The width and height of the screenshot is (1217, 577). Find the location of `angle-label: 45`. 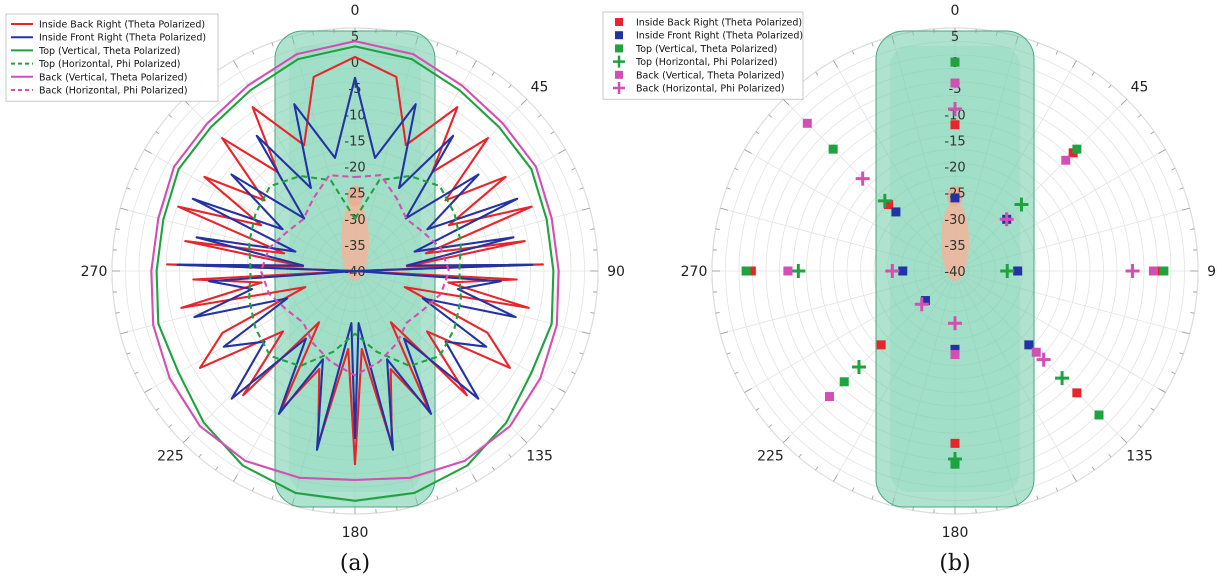

angle-label: 45 is located at coordinates (540, 87).